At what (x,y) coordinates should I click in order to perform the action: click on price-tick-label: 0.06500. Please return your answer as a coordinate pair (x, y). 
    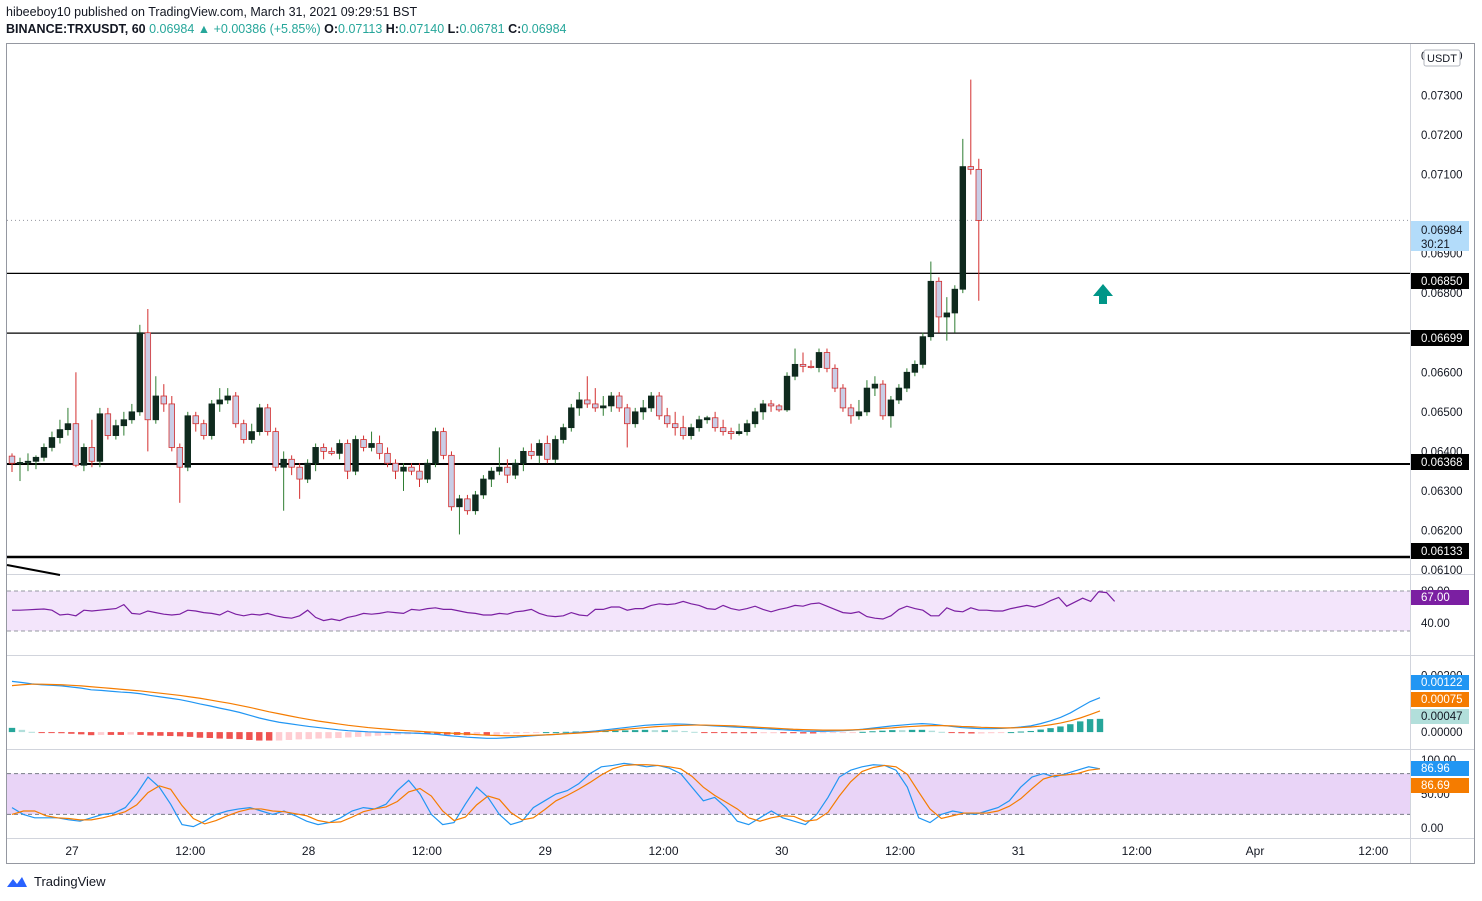
    Looking at the image, I should click on (1442, 413).